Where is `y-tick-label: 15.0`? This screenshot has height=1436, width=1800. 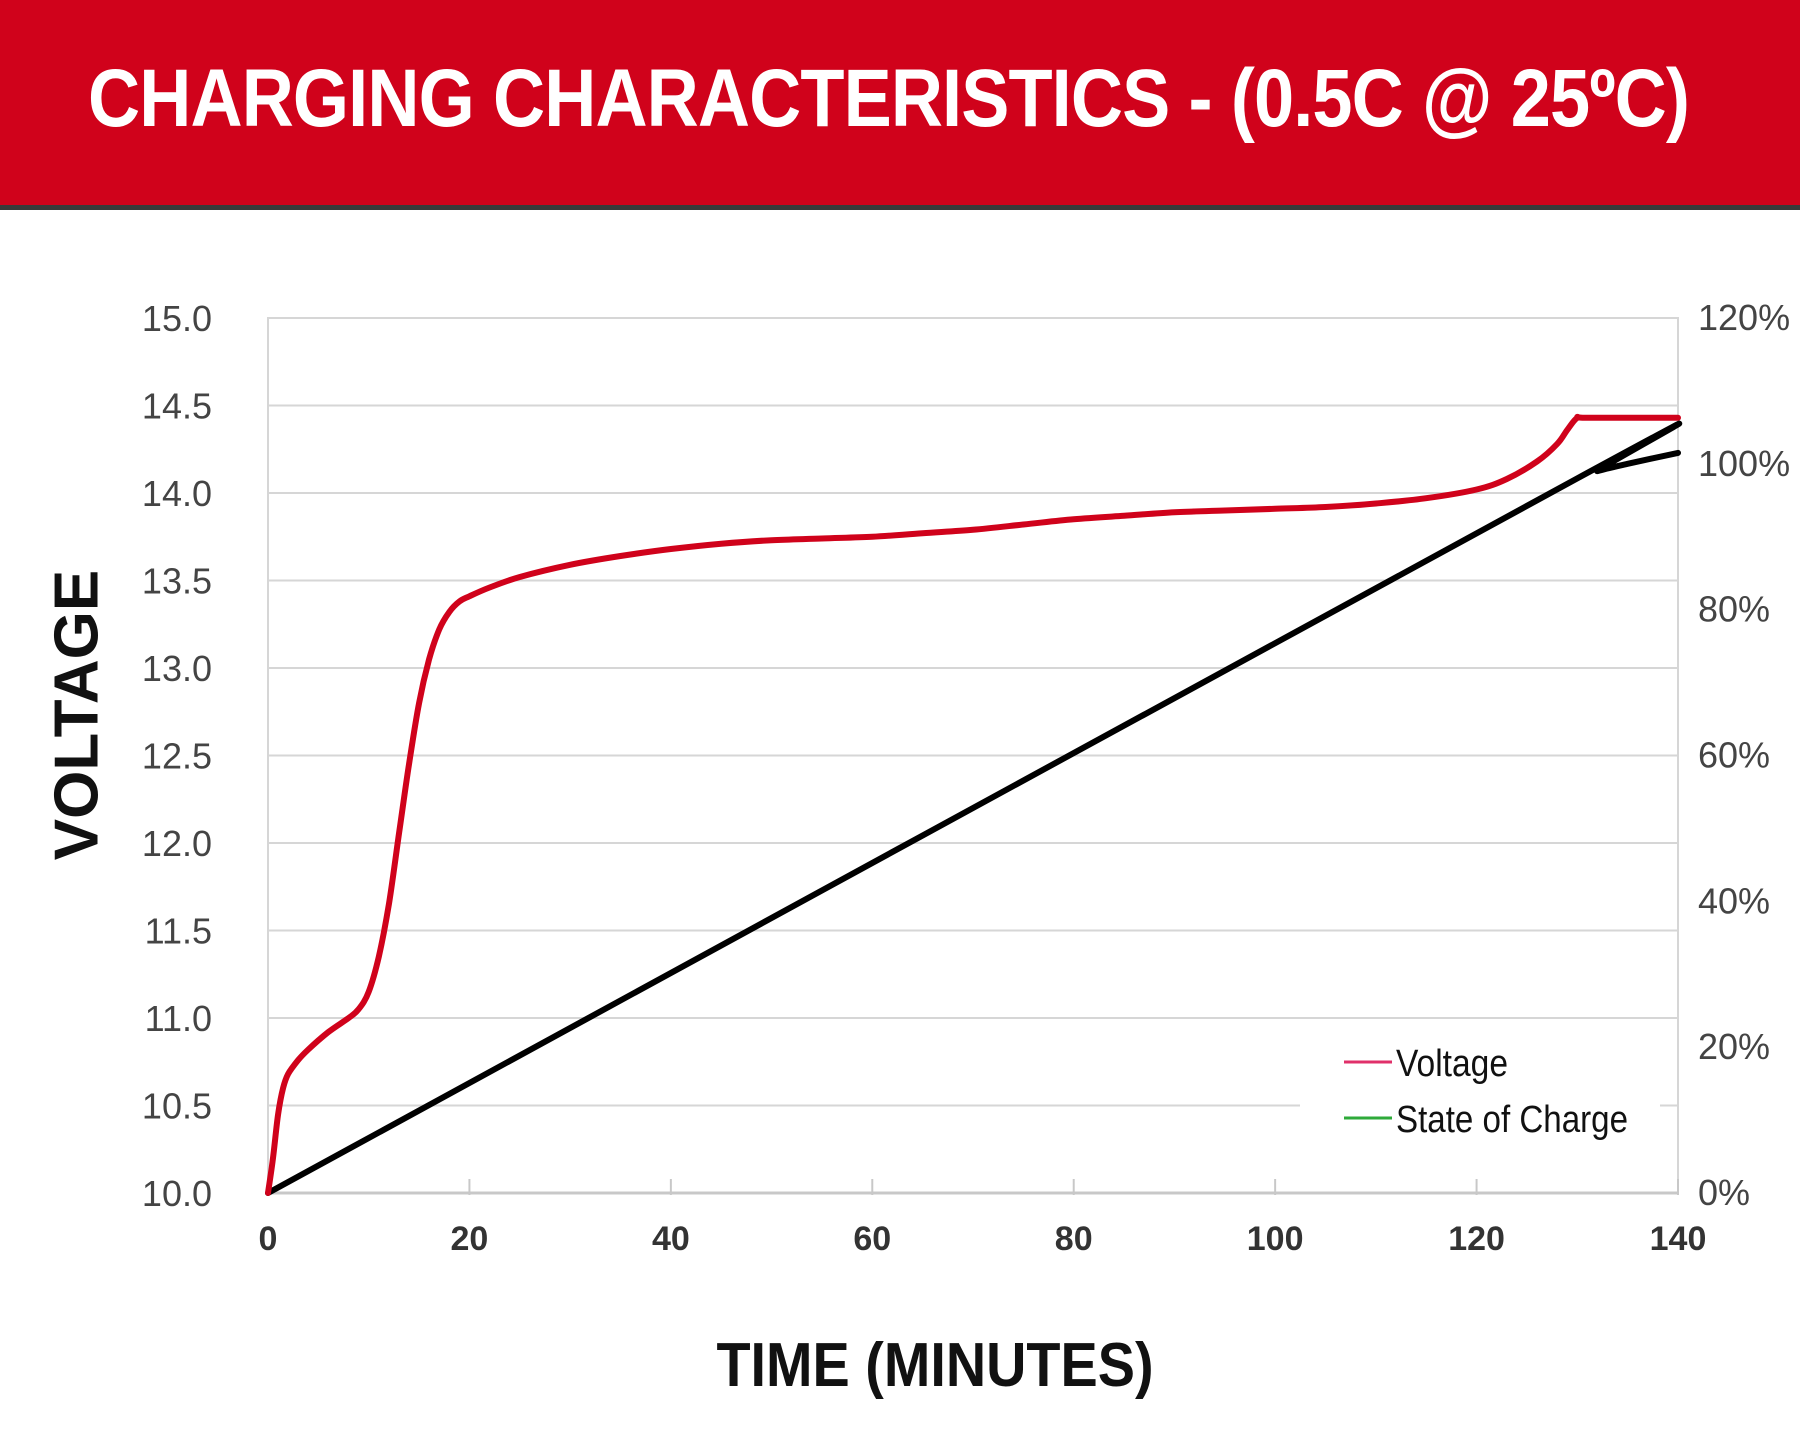
y-tick-label: 15.0 is located at coordinates (177, 318).